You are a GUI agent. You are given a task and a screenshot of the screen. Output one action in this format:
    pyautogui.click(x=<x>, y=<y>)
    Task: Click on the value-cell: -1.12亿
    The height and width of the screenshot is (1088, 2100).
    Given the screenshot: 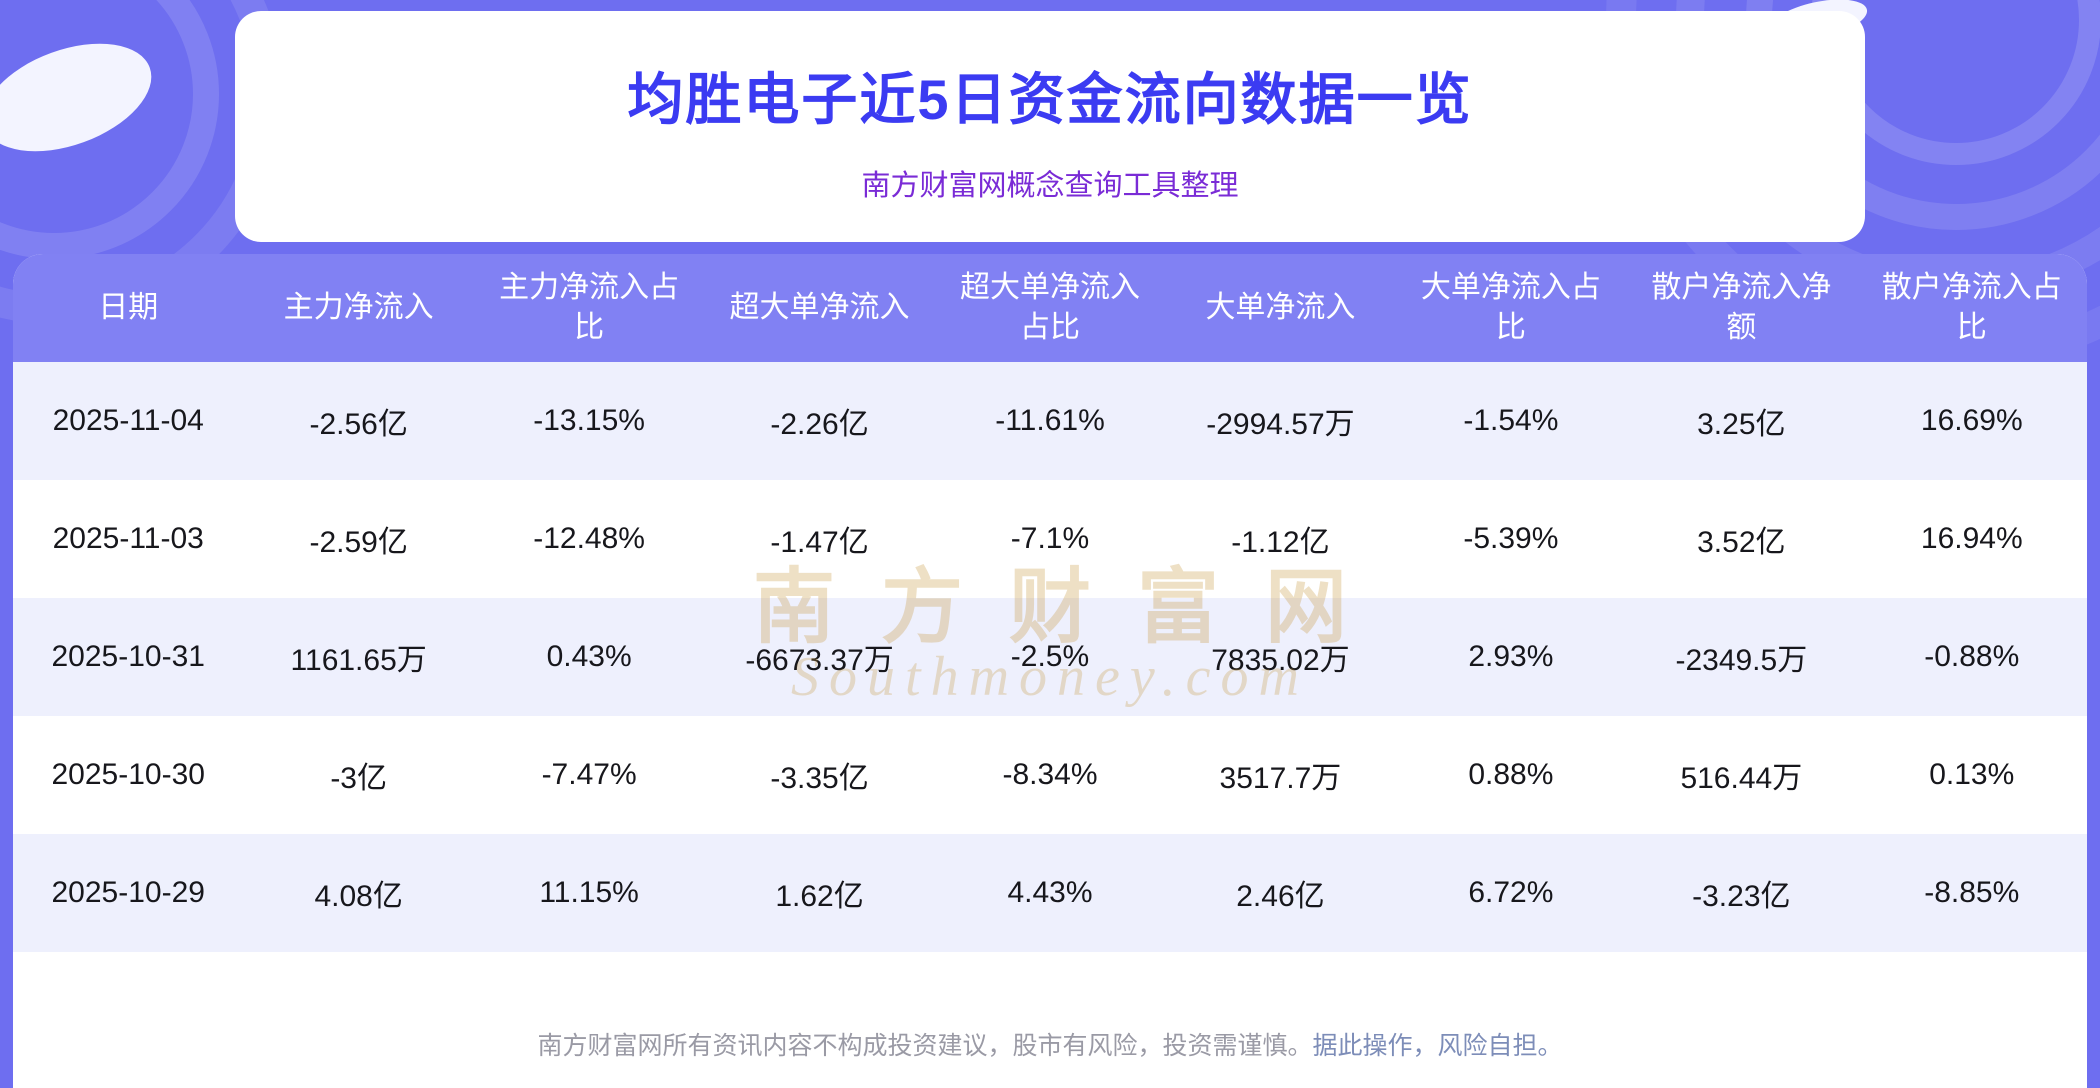 What is the action you would take?
    pyautogui.click(x=1280, y=542)
    